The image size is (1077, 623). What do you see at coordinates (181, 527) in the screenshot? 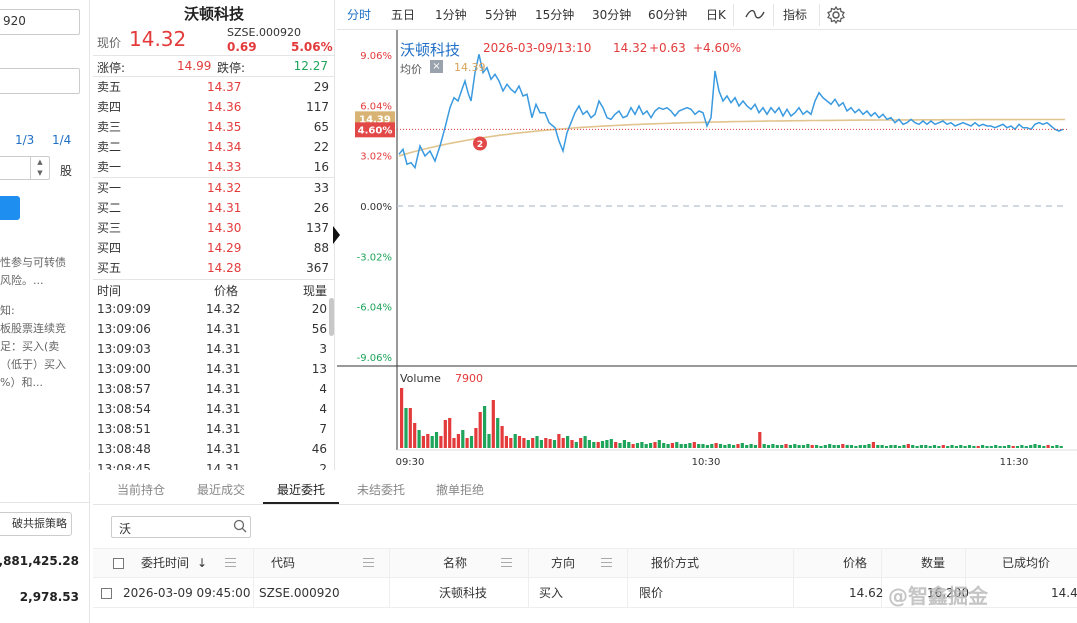
I see `search-input` at bounding box center [181, 527].